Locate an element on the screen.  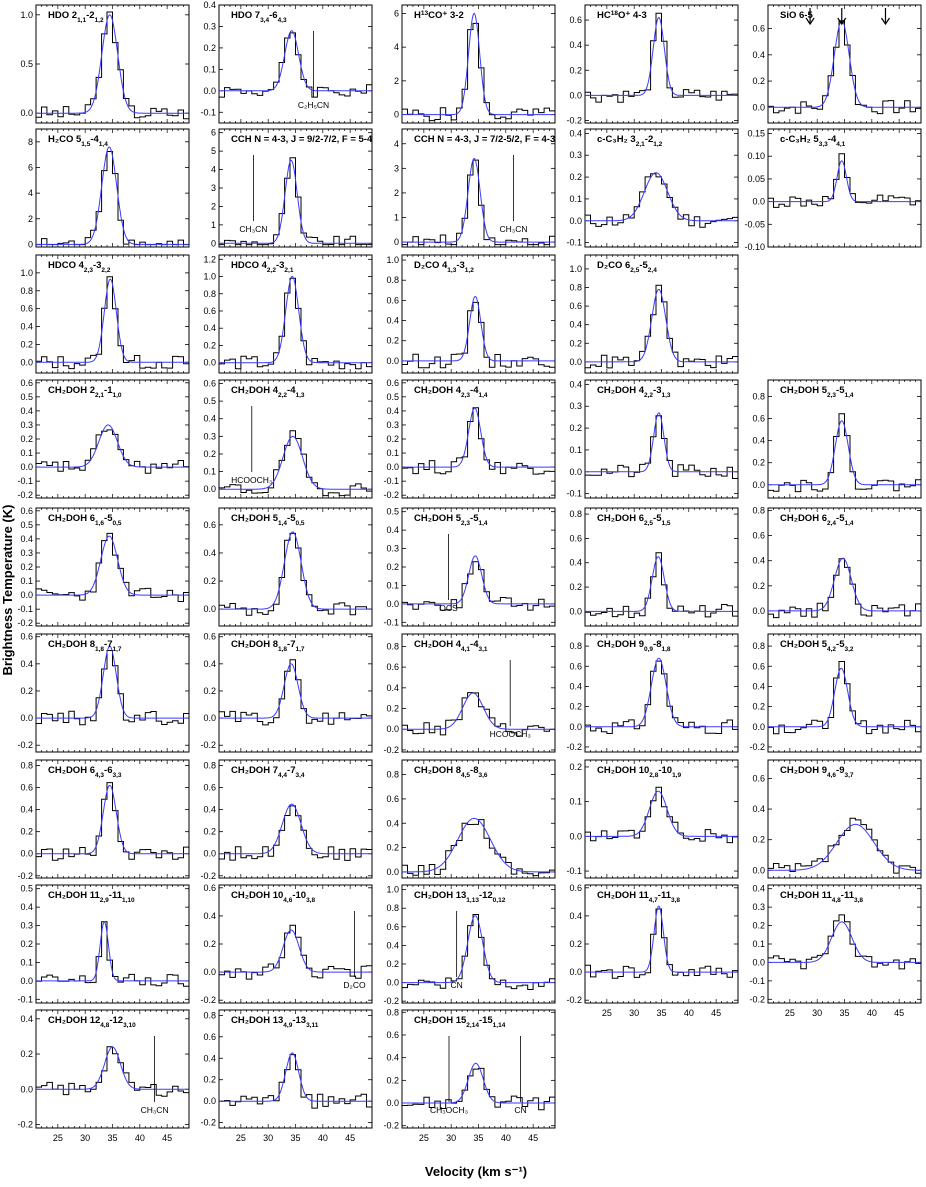
arrow-marker is located at coordinates (885, 17).